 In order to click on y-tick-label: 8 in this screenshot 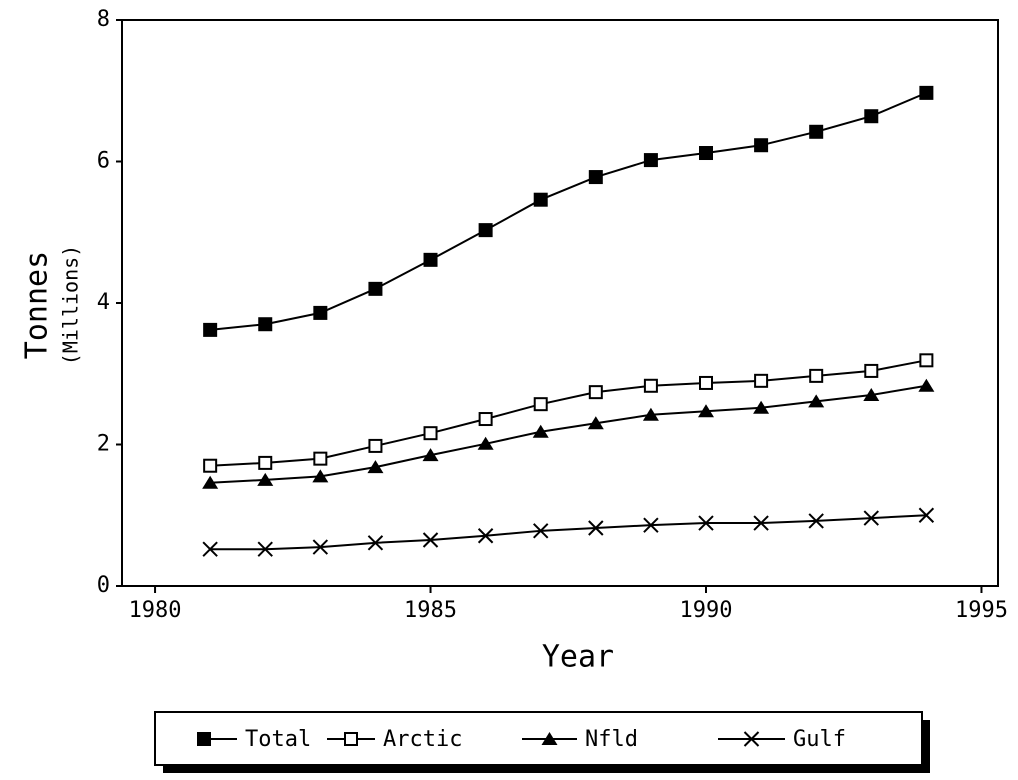, I will do `click(103, 19)`.